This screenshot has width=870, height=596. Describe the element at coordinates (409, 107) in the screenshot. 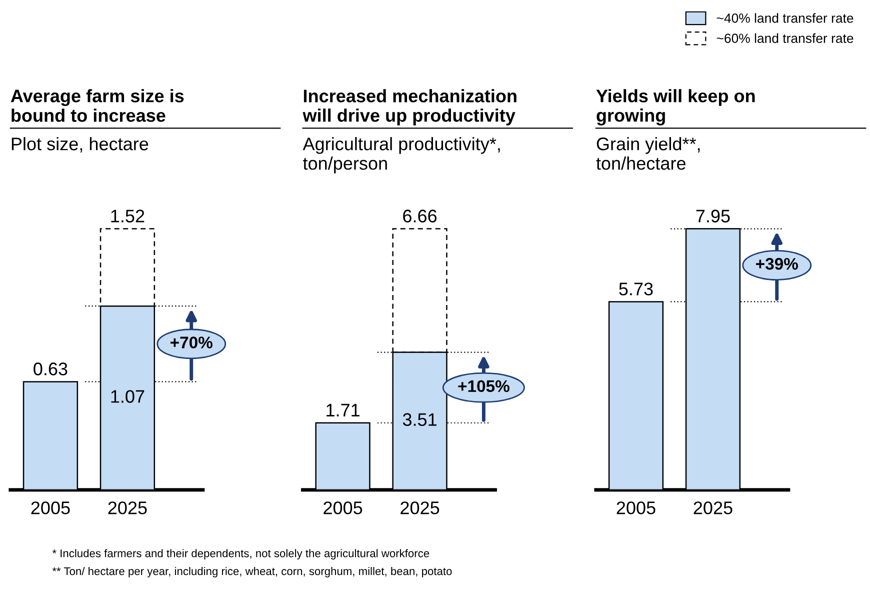

I see `chart-title: Increased mechanization will drive up productivity` at that location.